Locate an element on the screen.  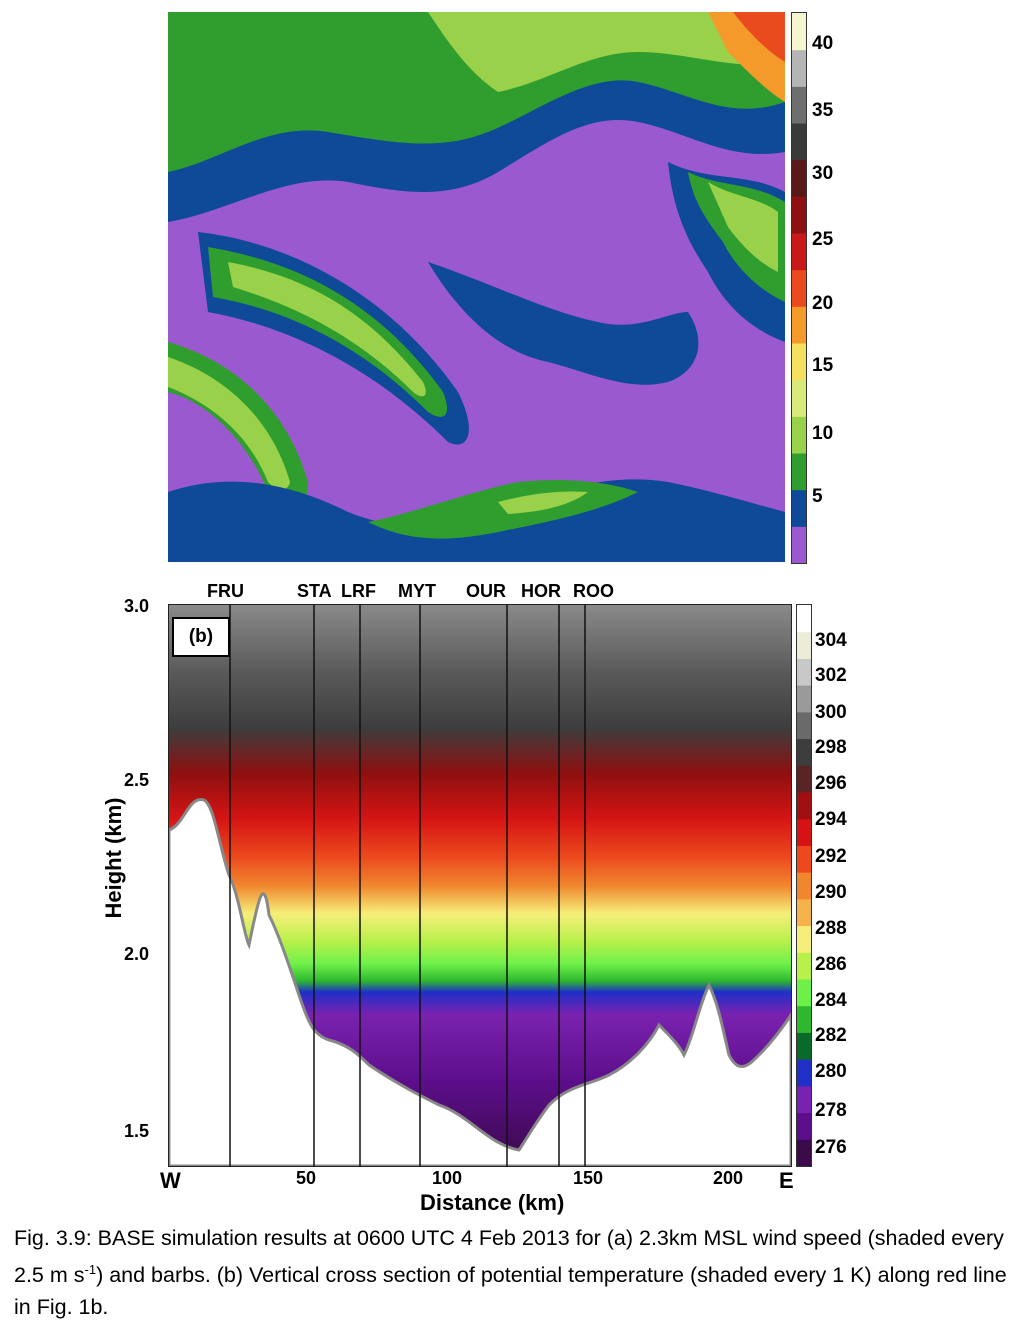
colorbar-a-tick: 30 is located at coordinates (823, 173).